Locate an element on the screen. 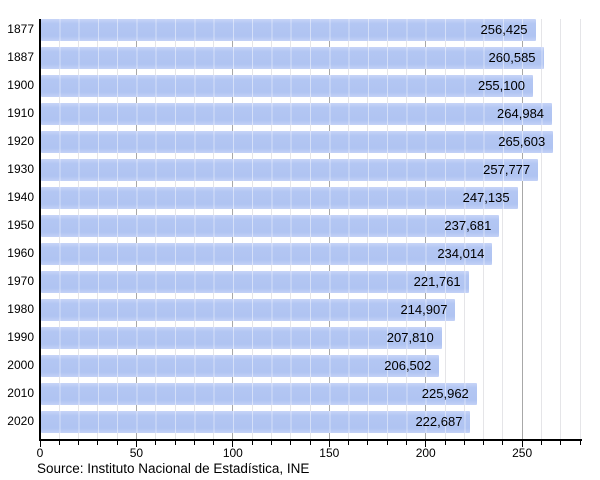 The height and width of the screenshot is (480, 600). bar-value-label: 221,761 is located at coordinates (437, 281).